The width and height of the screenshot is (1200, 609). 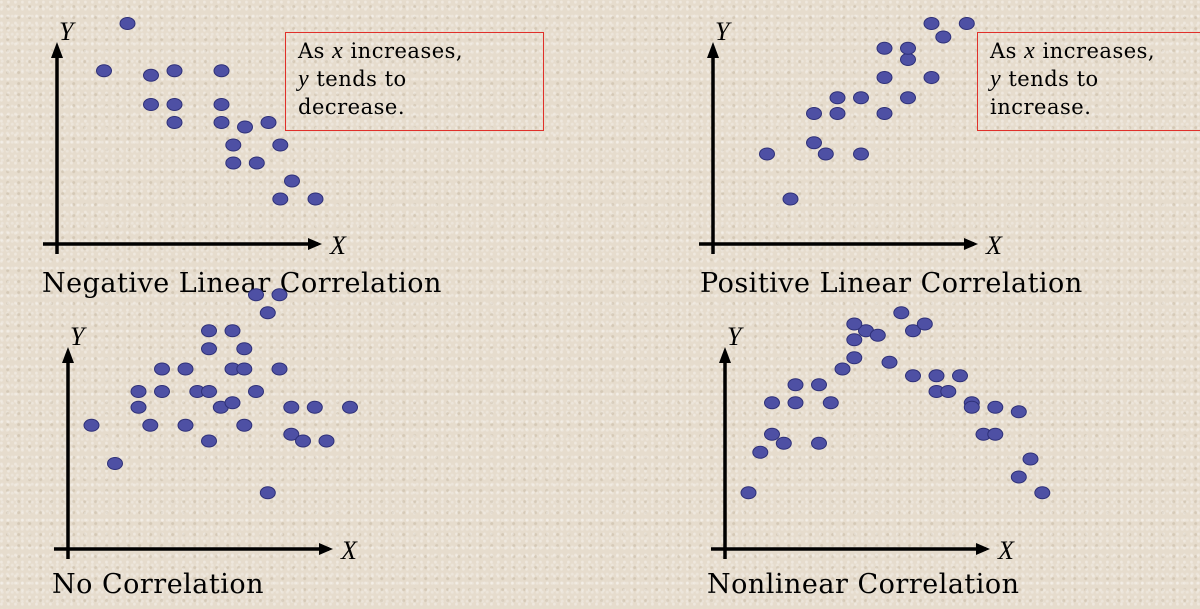 What do you see at coordinates (351, 107) in the screenshot?
I see `annotation-line-3: decrease.` at bounding box center [351, 107].